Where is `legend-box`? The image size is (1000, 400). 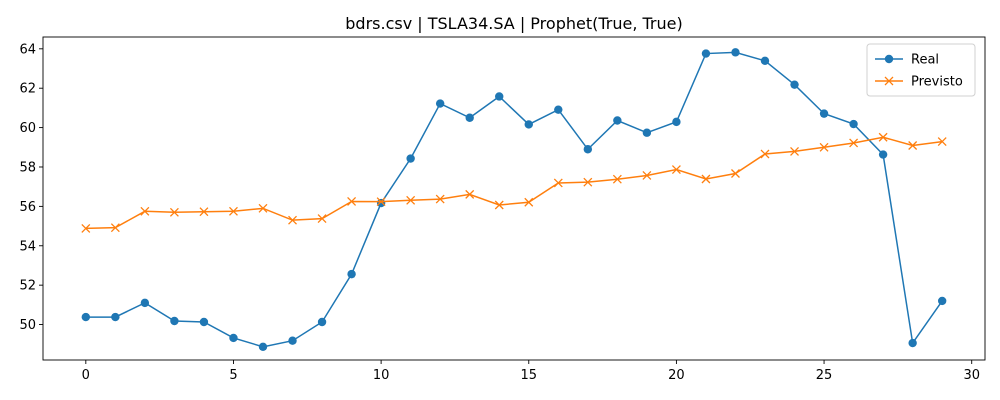 legend-box is located at coordinates (921, 70).